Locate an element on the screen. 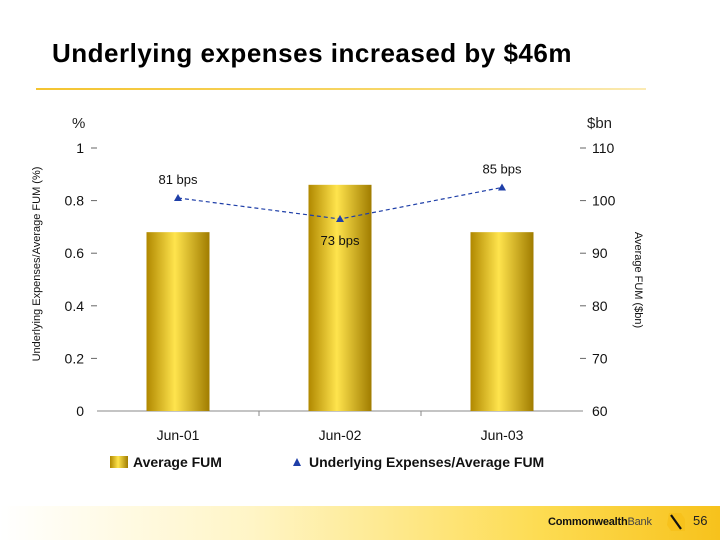  legend-label-average-fum: Average FUM is located at coordinates (177, 462).